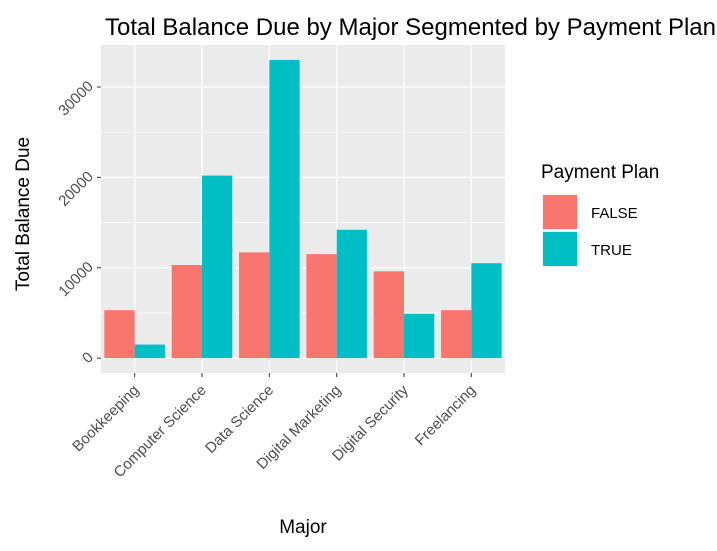 This screenshot has width=717, height=551. What do you see at coordinates (186, 312) in the screenshot?
I see `bar-computer-science-false` at bounding box center [186, 312].